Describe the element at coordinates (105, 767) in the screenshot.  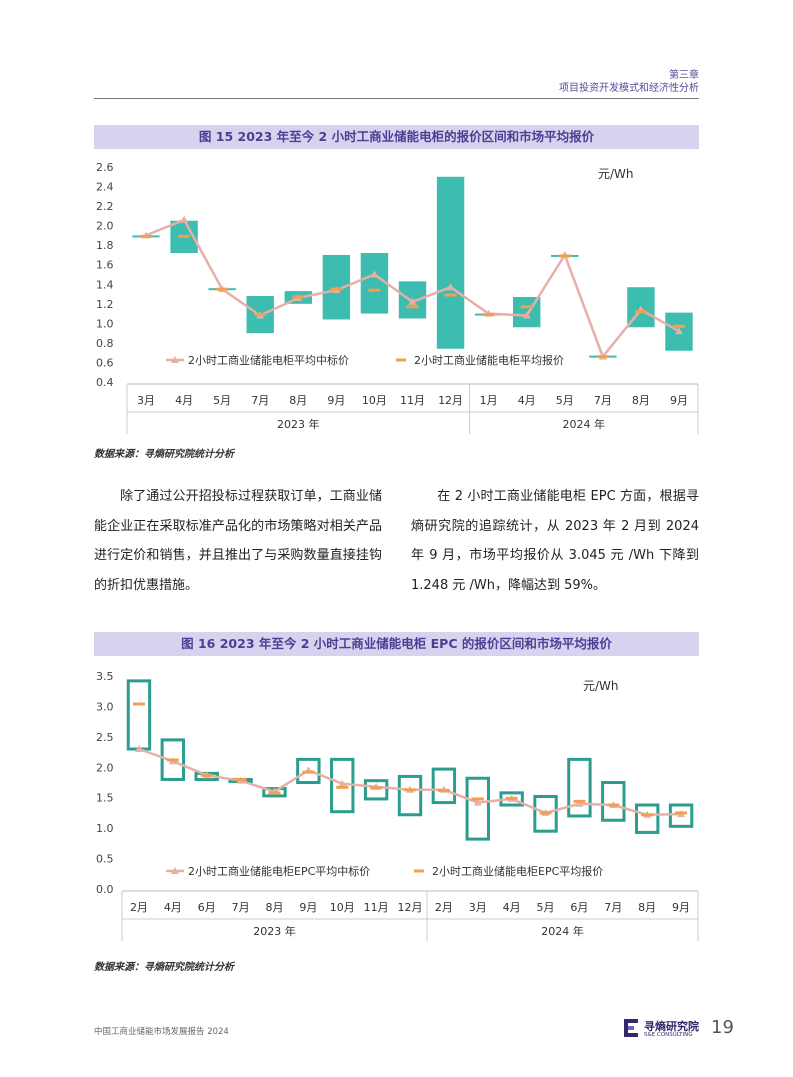
I see `y-tick-label: 2.0` at that location.